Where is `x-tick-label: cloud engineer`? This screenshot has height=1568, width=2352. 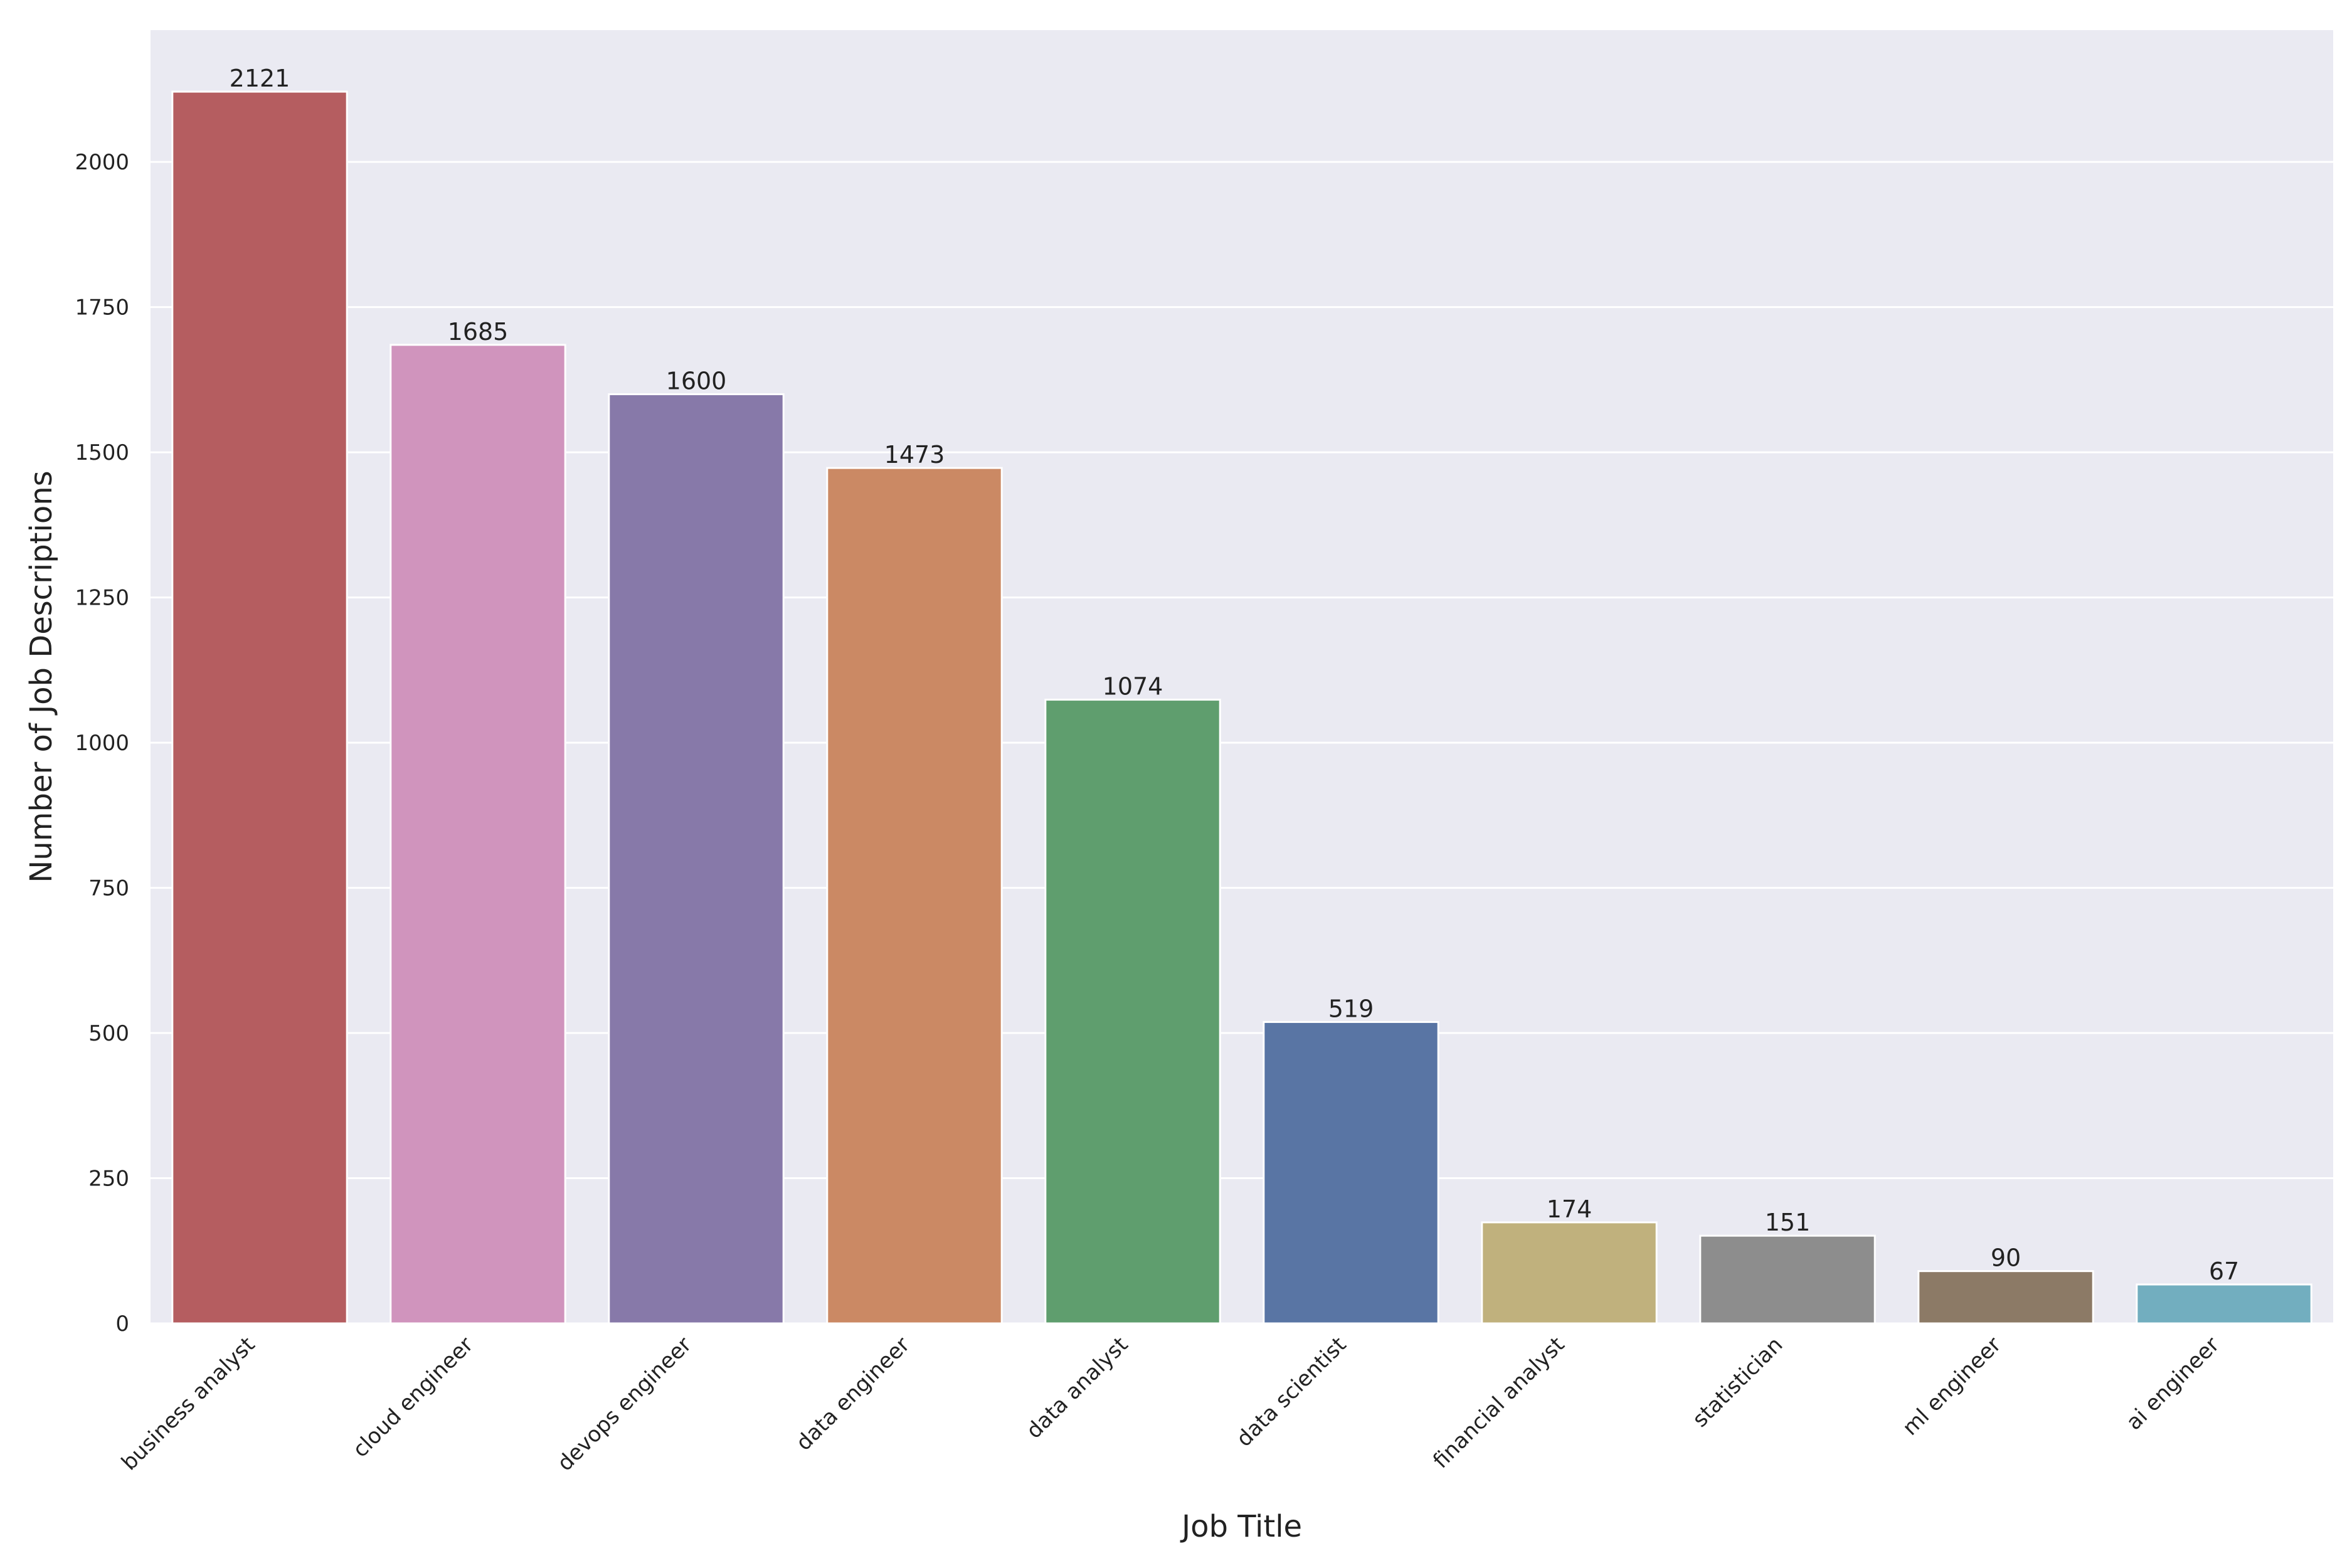 x-tick-label: cloud engineer is located at coordinates (413, 1397).